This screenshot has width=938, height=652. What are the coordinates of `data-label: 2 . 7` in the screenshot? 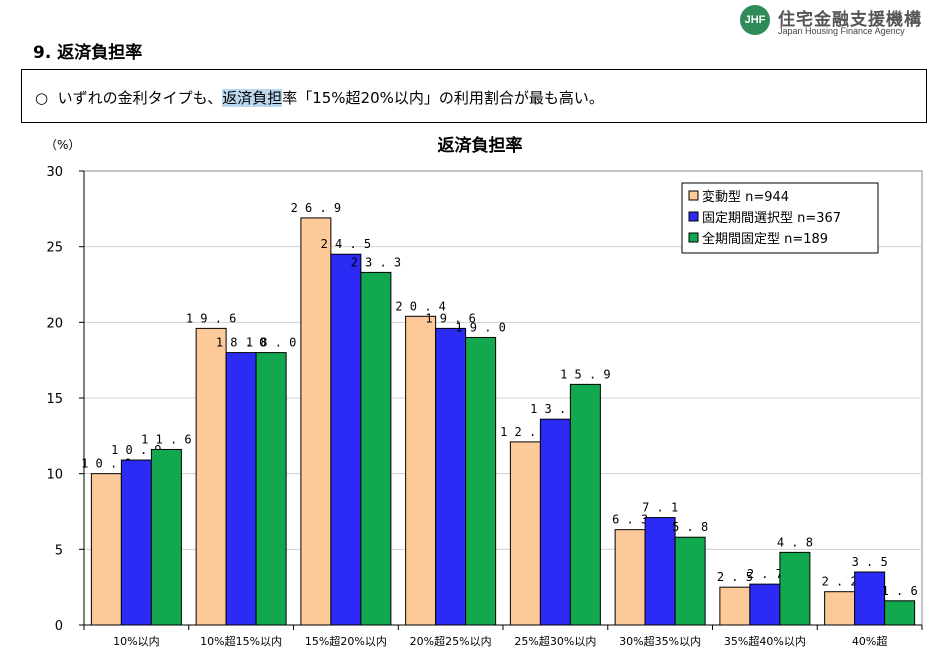 It's located at (765, 574).